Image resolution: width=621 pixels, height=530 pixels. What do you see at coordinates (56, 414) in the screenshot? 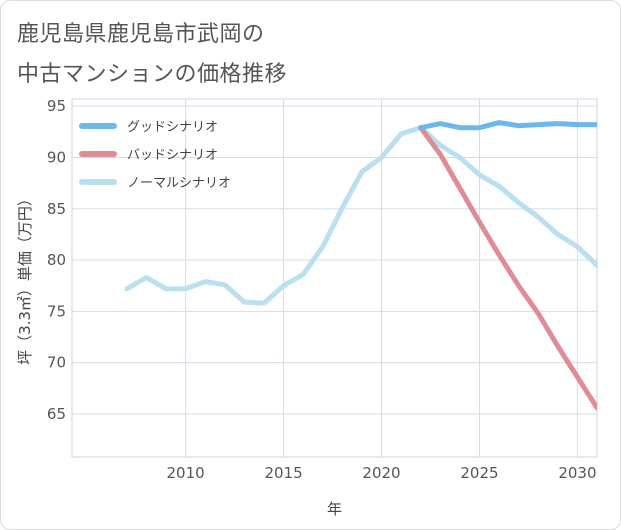
I see `y-tick-label: 65` at bounding box center [56, 414].